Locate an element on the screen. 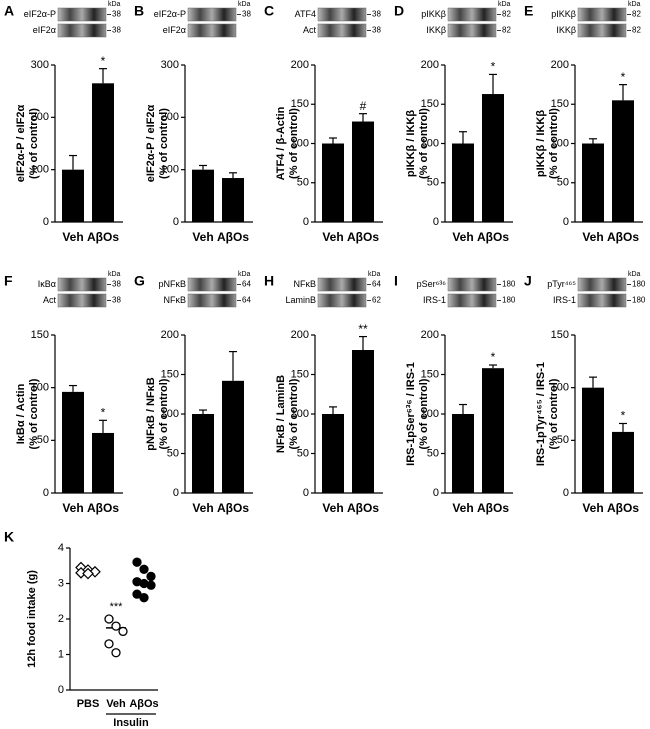 This screenshot has width=650, height=729. y-tick-label: 100 is located at coordinates (40, 170).